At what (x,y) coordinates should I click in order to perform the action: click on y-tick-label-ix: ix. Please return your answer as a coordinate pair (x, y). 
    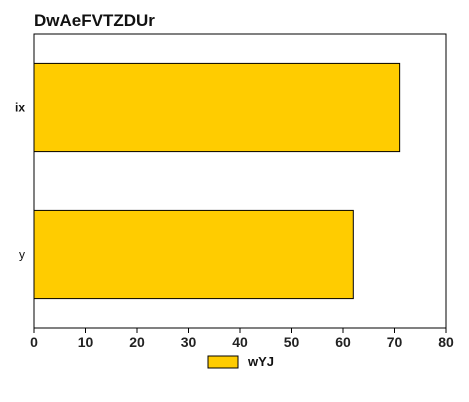
    Looking at the image, I should click on (20, 108).